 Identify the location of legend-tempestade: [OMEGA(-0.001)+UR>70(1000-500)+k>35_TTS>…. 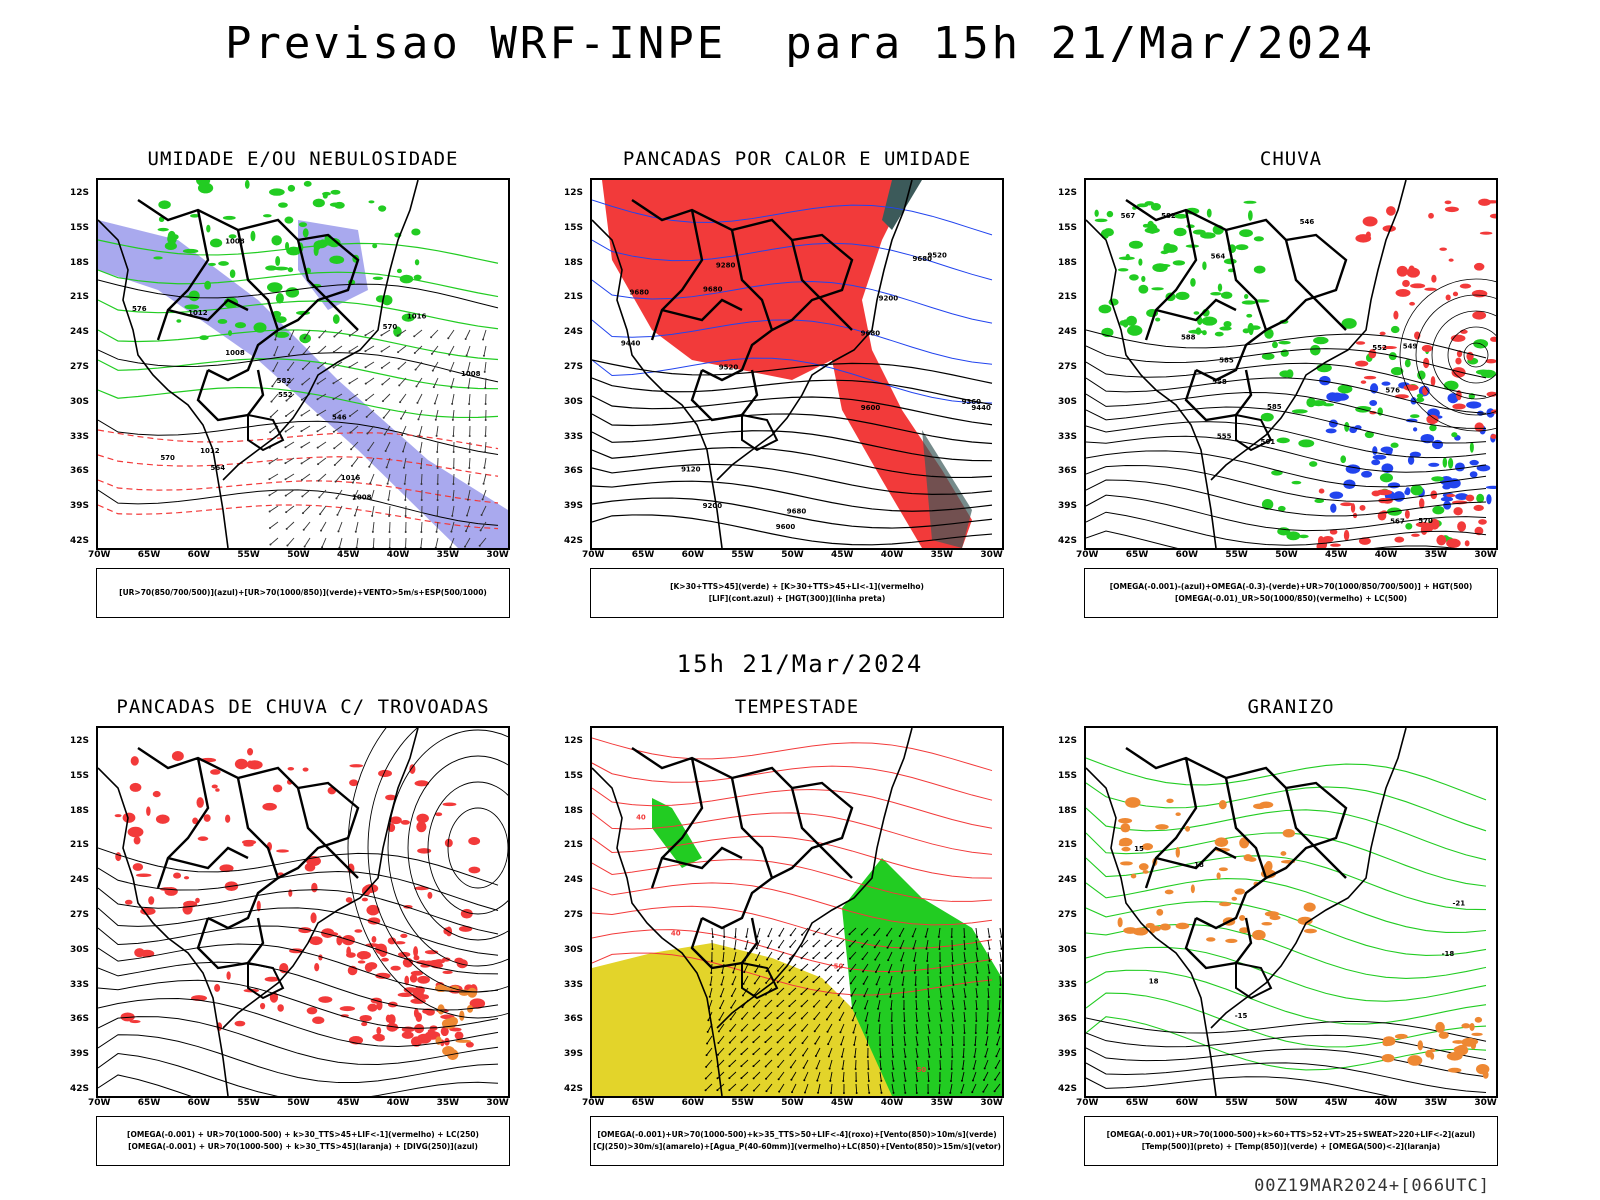
(797, 1141).